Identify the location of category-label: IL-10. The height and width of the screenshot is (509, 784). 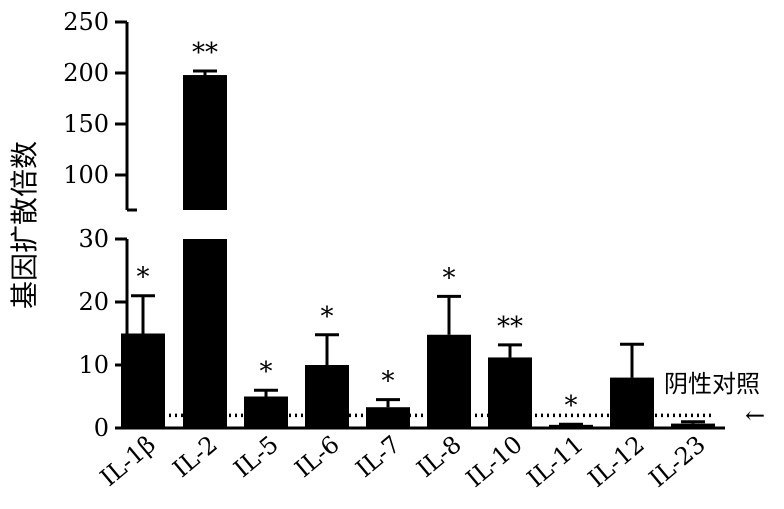
(494, 461).